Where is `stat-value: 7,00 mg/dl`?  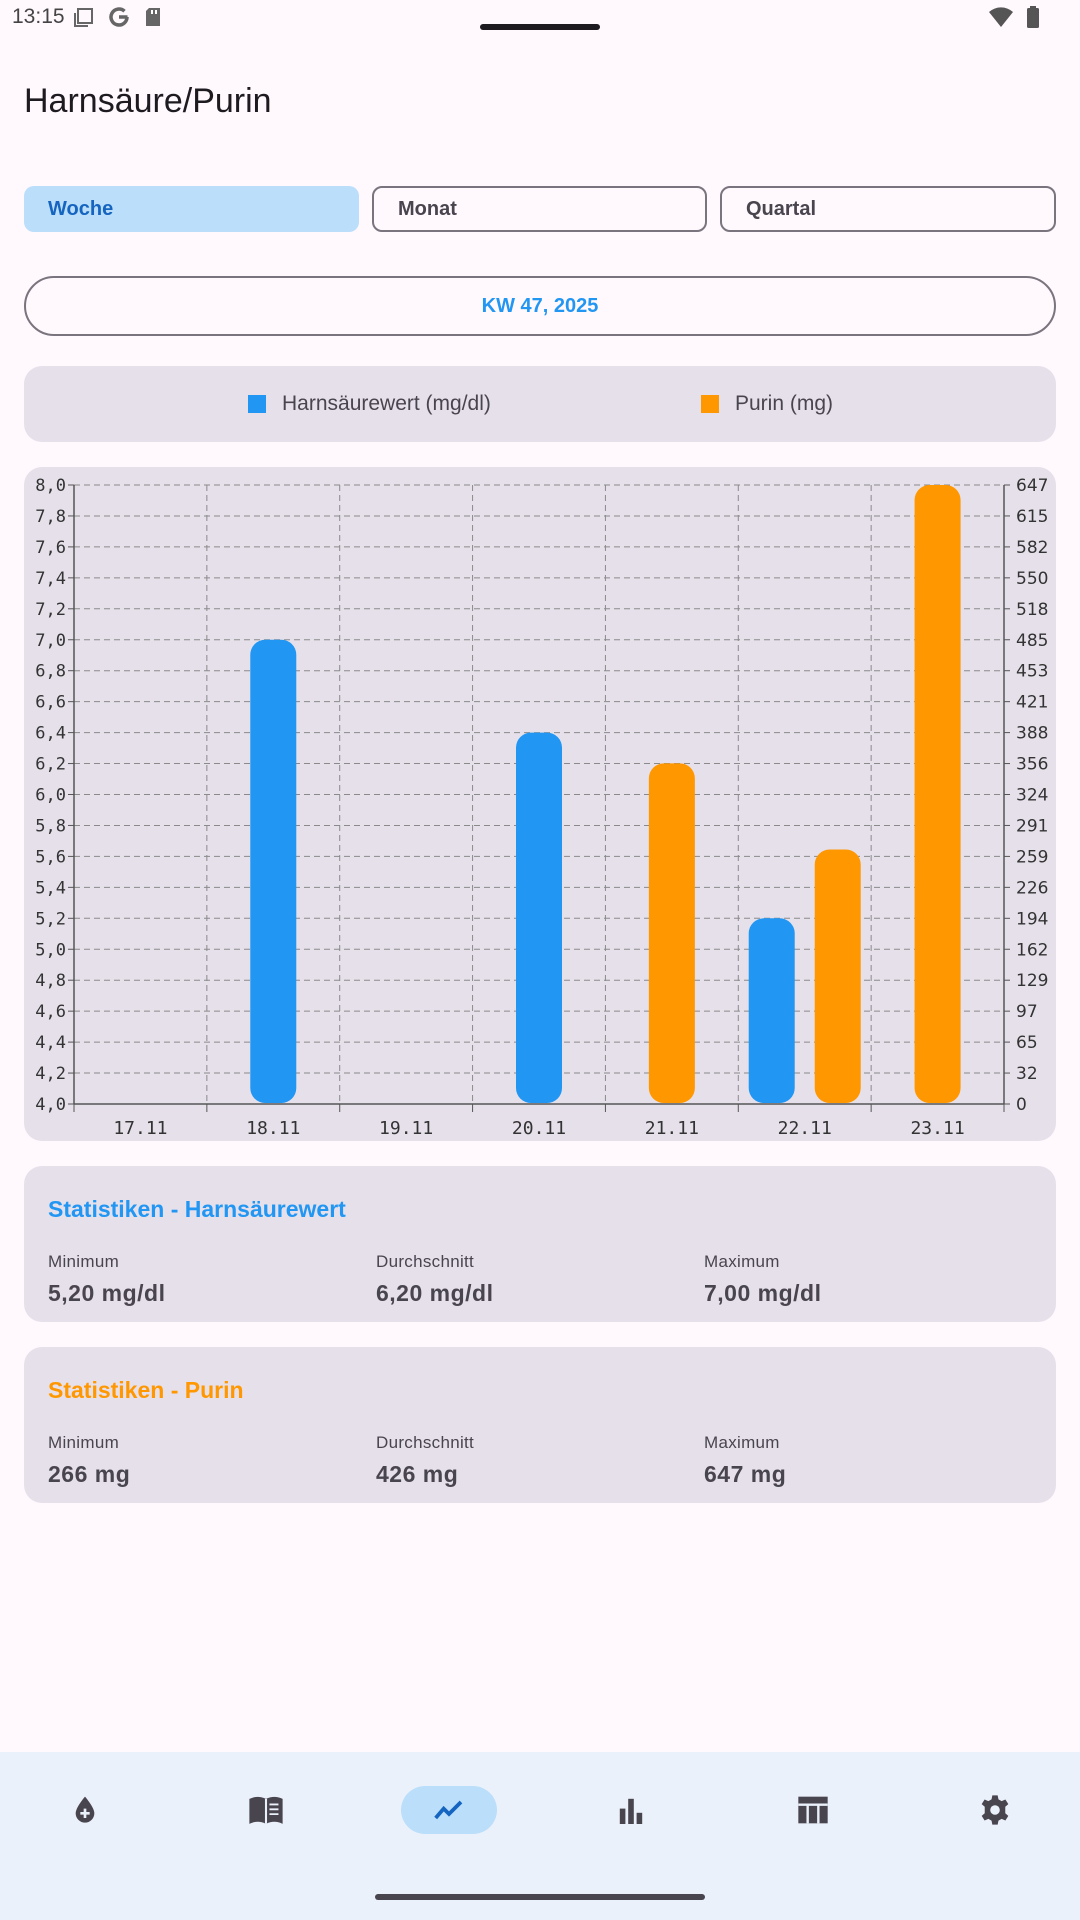
stat-value: 7,00 mg/dl is located at coordinates (763, 1293).